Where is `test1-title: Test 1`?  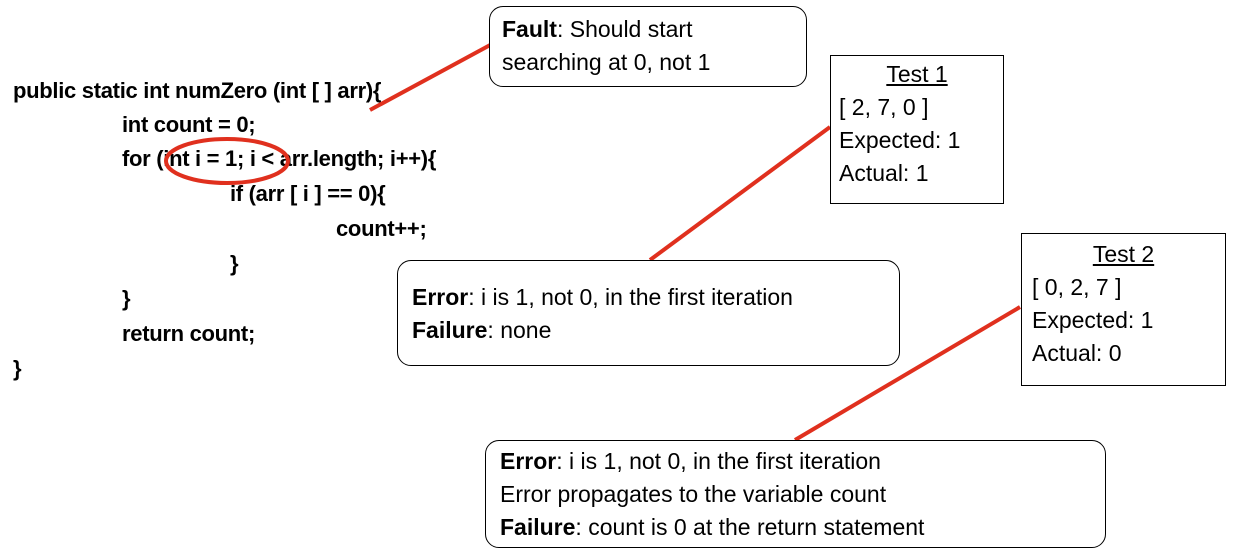
test1-title: Test 1 is located at coordinates (917, 74).